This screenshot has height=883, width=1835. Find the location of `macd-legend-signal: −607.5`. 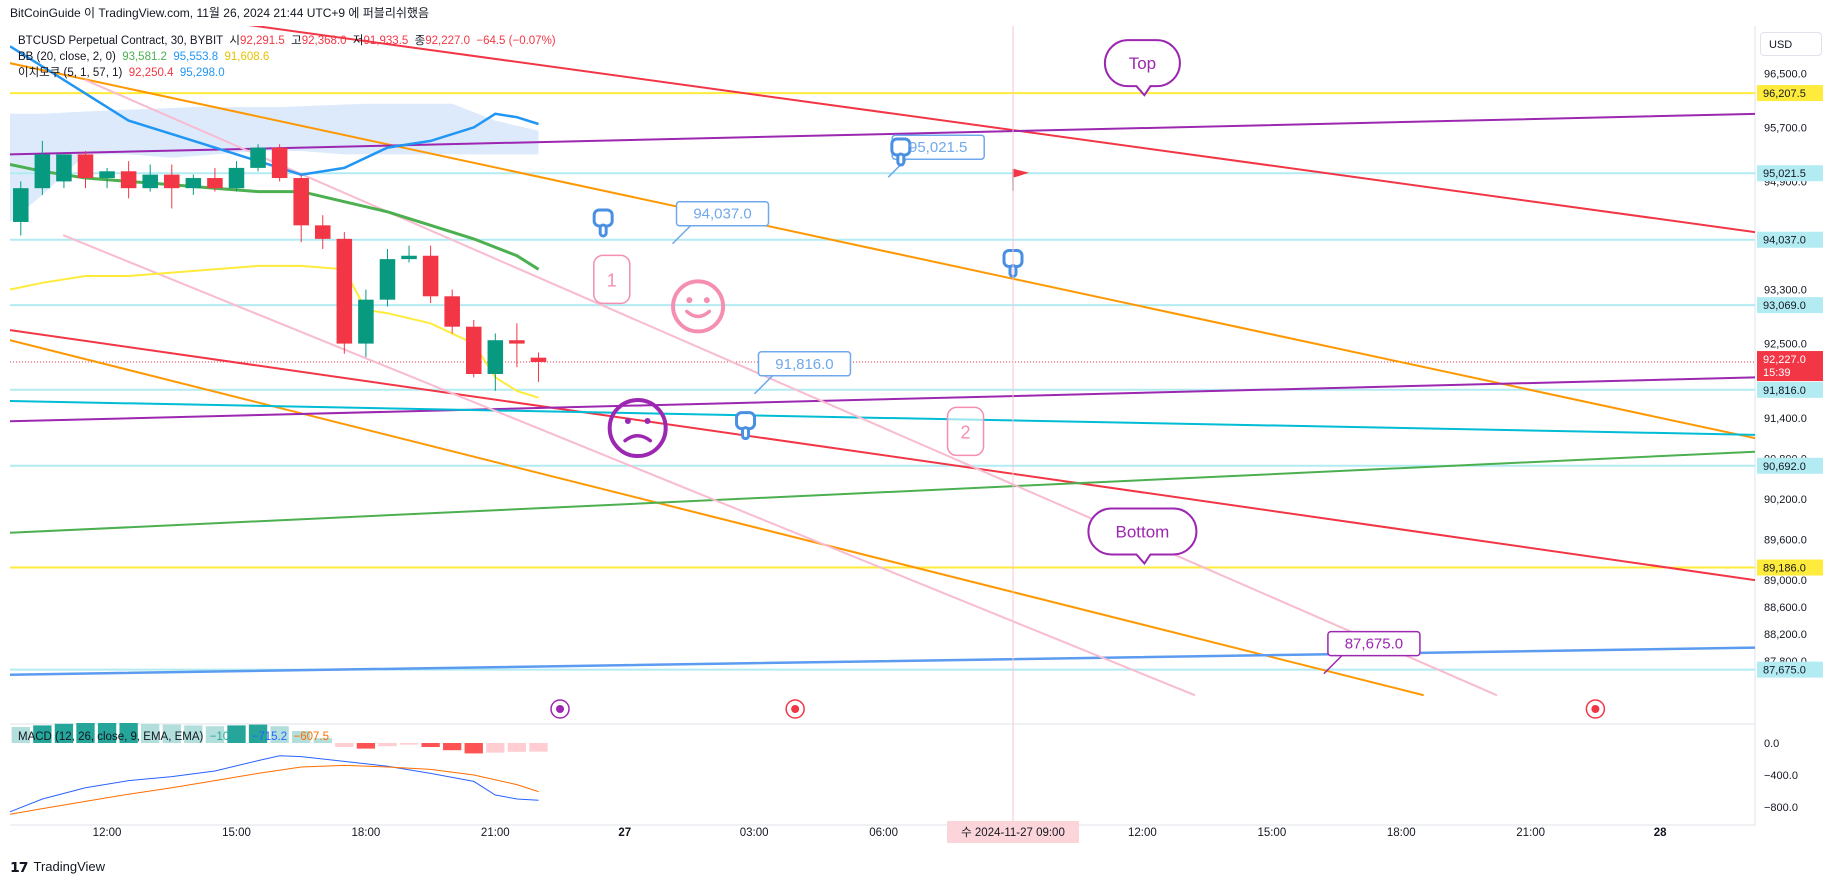

macd-legend-signal: −607.5 is located at coordinates (311, 737).